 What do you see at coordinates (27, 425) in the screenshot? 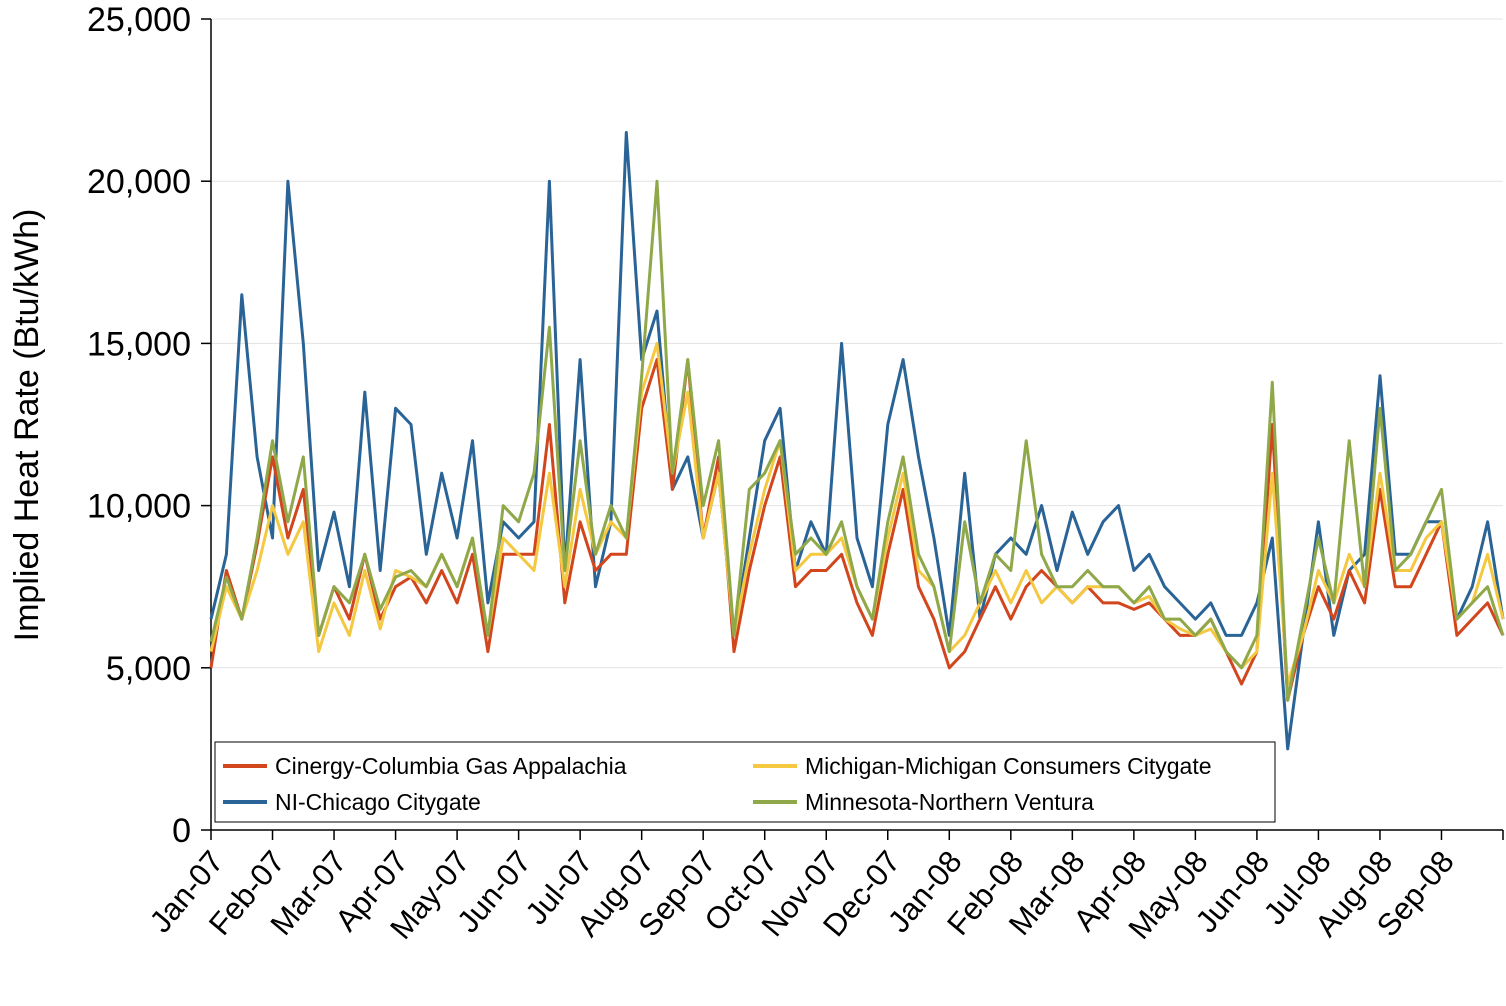
I see `y-axis-title: Implied Heat Rate (Btu/kWh)` at bounding box center [27, 425].